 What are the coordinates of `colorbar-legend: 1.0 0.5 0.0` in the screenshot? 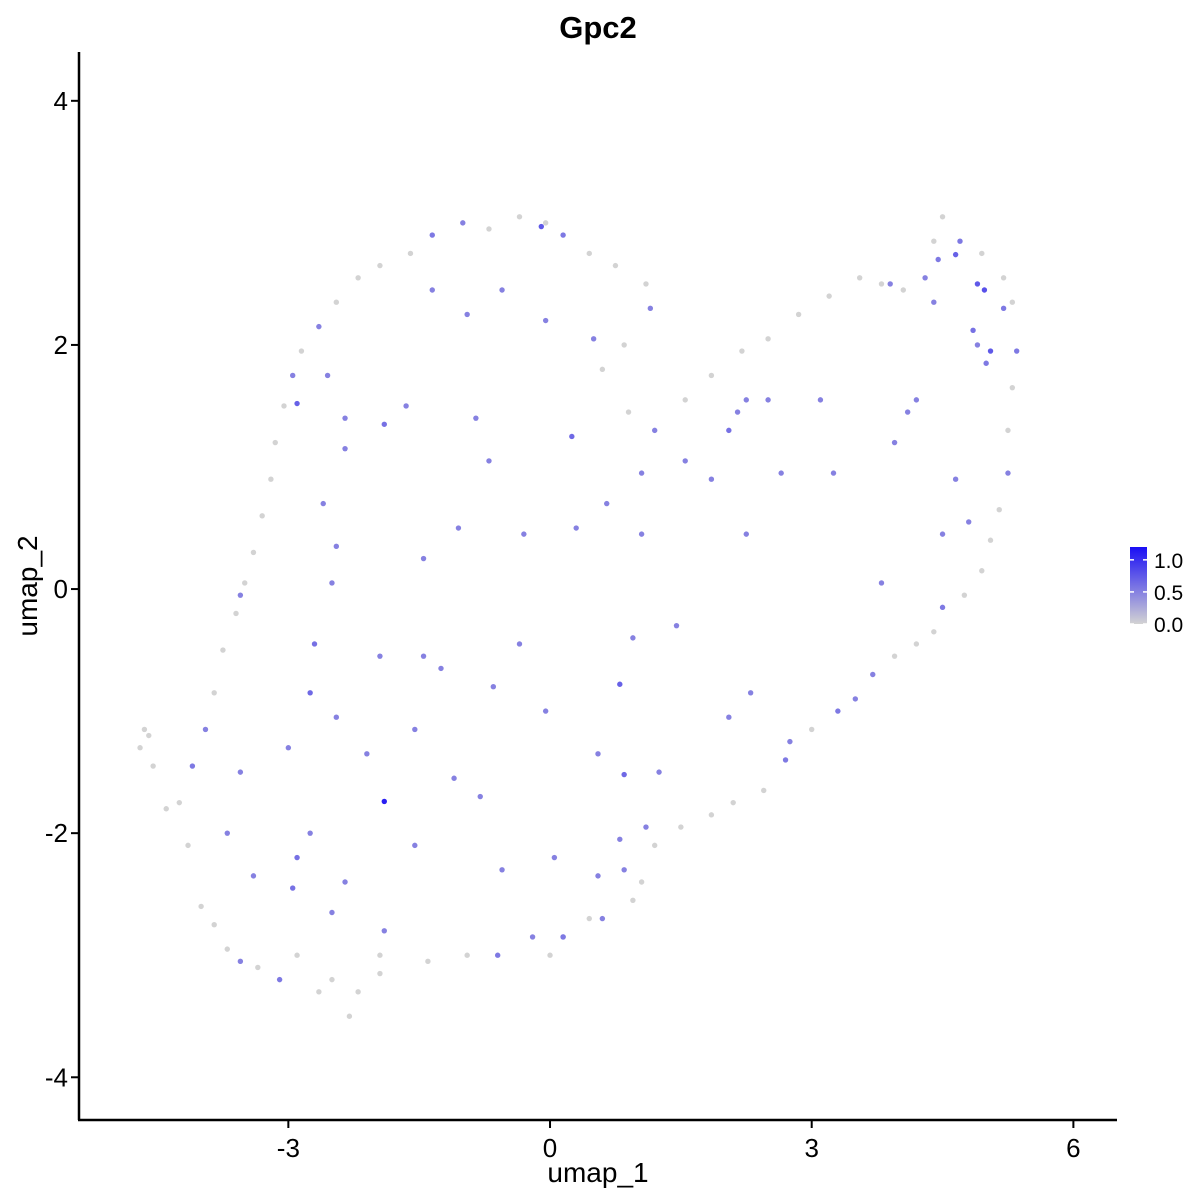 It's located at (1156, 592).